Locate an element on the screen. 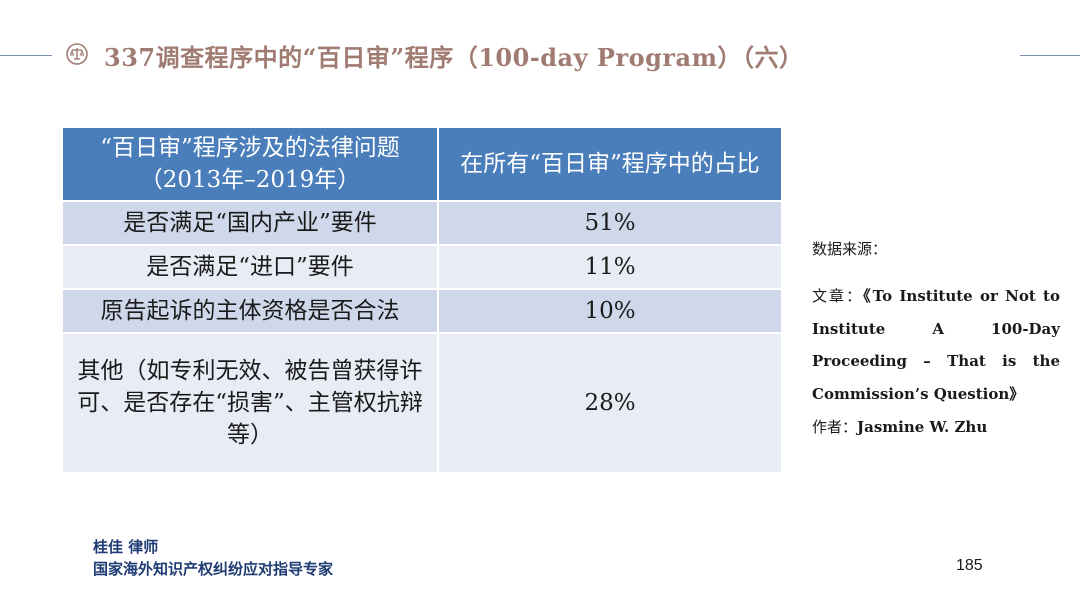 This screenshot has height=608, width=1080. header-rule-right is located at coordinates (1050, 55).